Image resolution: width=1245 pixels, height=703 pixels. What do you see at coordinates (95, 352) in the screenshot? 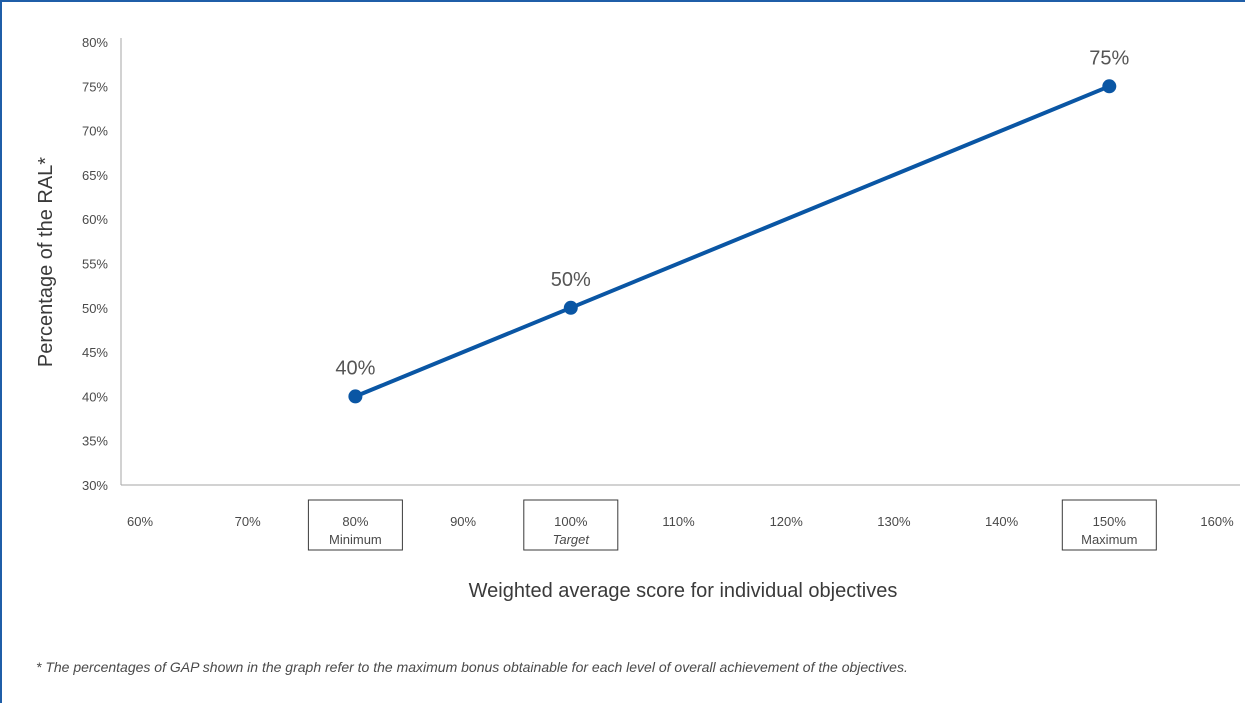
I see `y-tick-label: 45%` at bounding box center [95, 352].